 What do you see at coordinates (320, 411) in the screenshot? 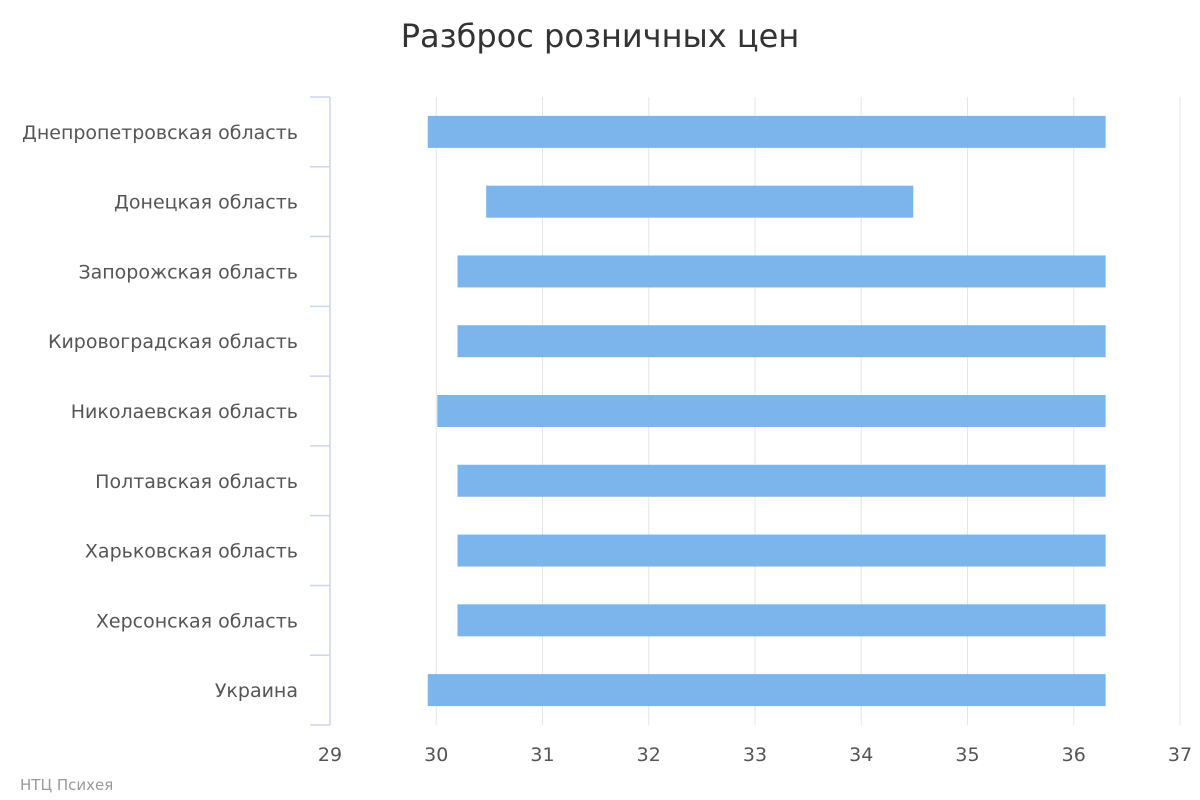
I see `category-axis` at bounding box center [320, 411].